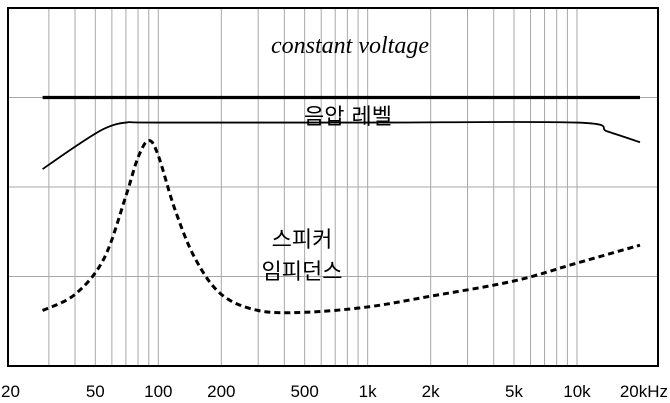 This screenshot has width=670, height=403. What do you see at coordinates (348, 117) in the screenshot?
I see `annotation-spl: 음압 레벨` at bounding box center [348, 117].